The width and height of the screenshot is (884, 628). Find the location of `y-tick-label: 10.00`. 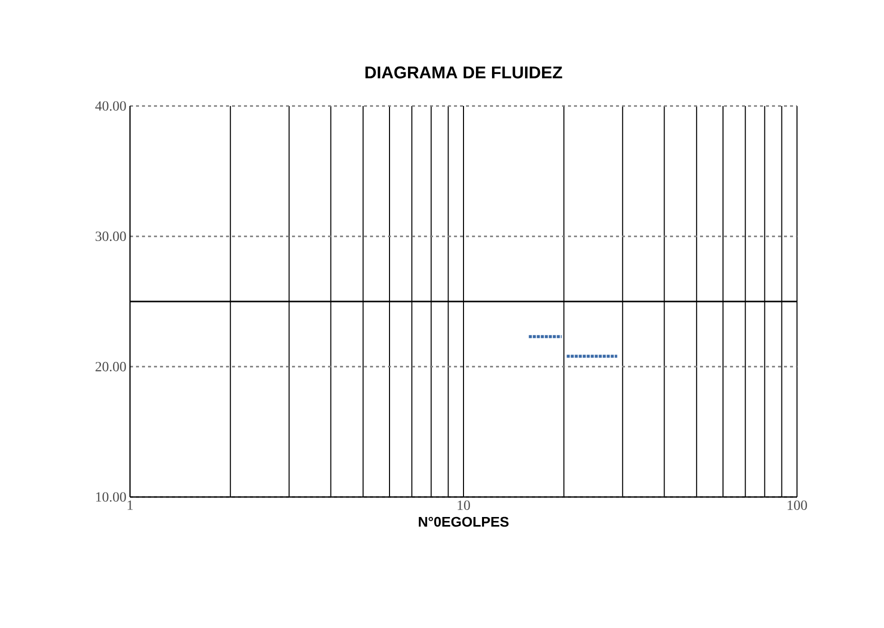

y-tick-label: 10.00 is located at coordinates (111, 497).